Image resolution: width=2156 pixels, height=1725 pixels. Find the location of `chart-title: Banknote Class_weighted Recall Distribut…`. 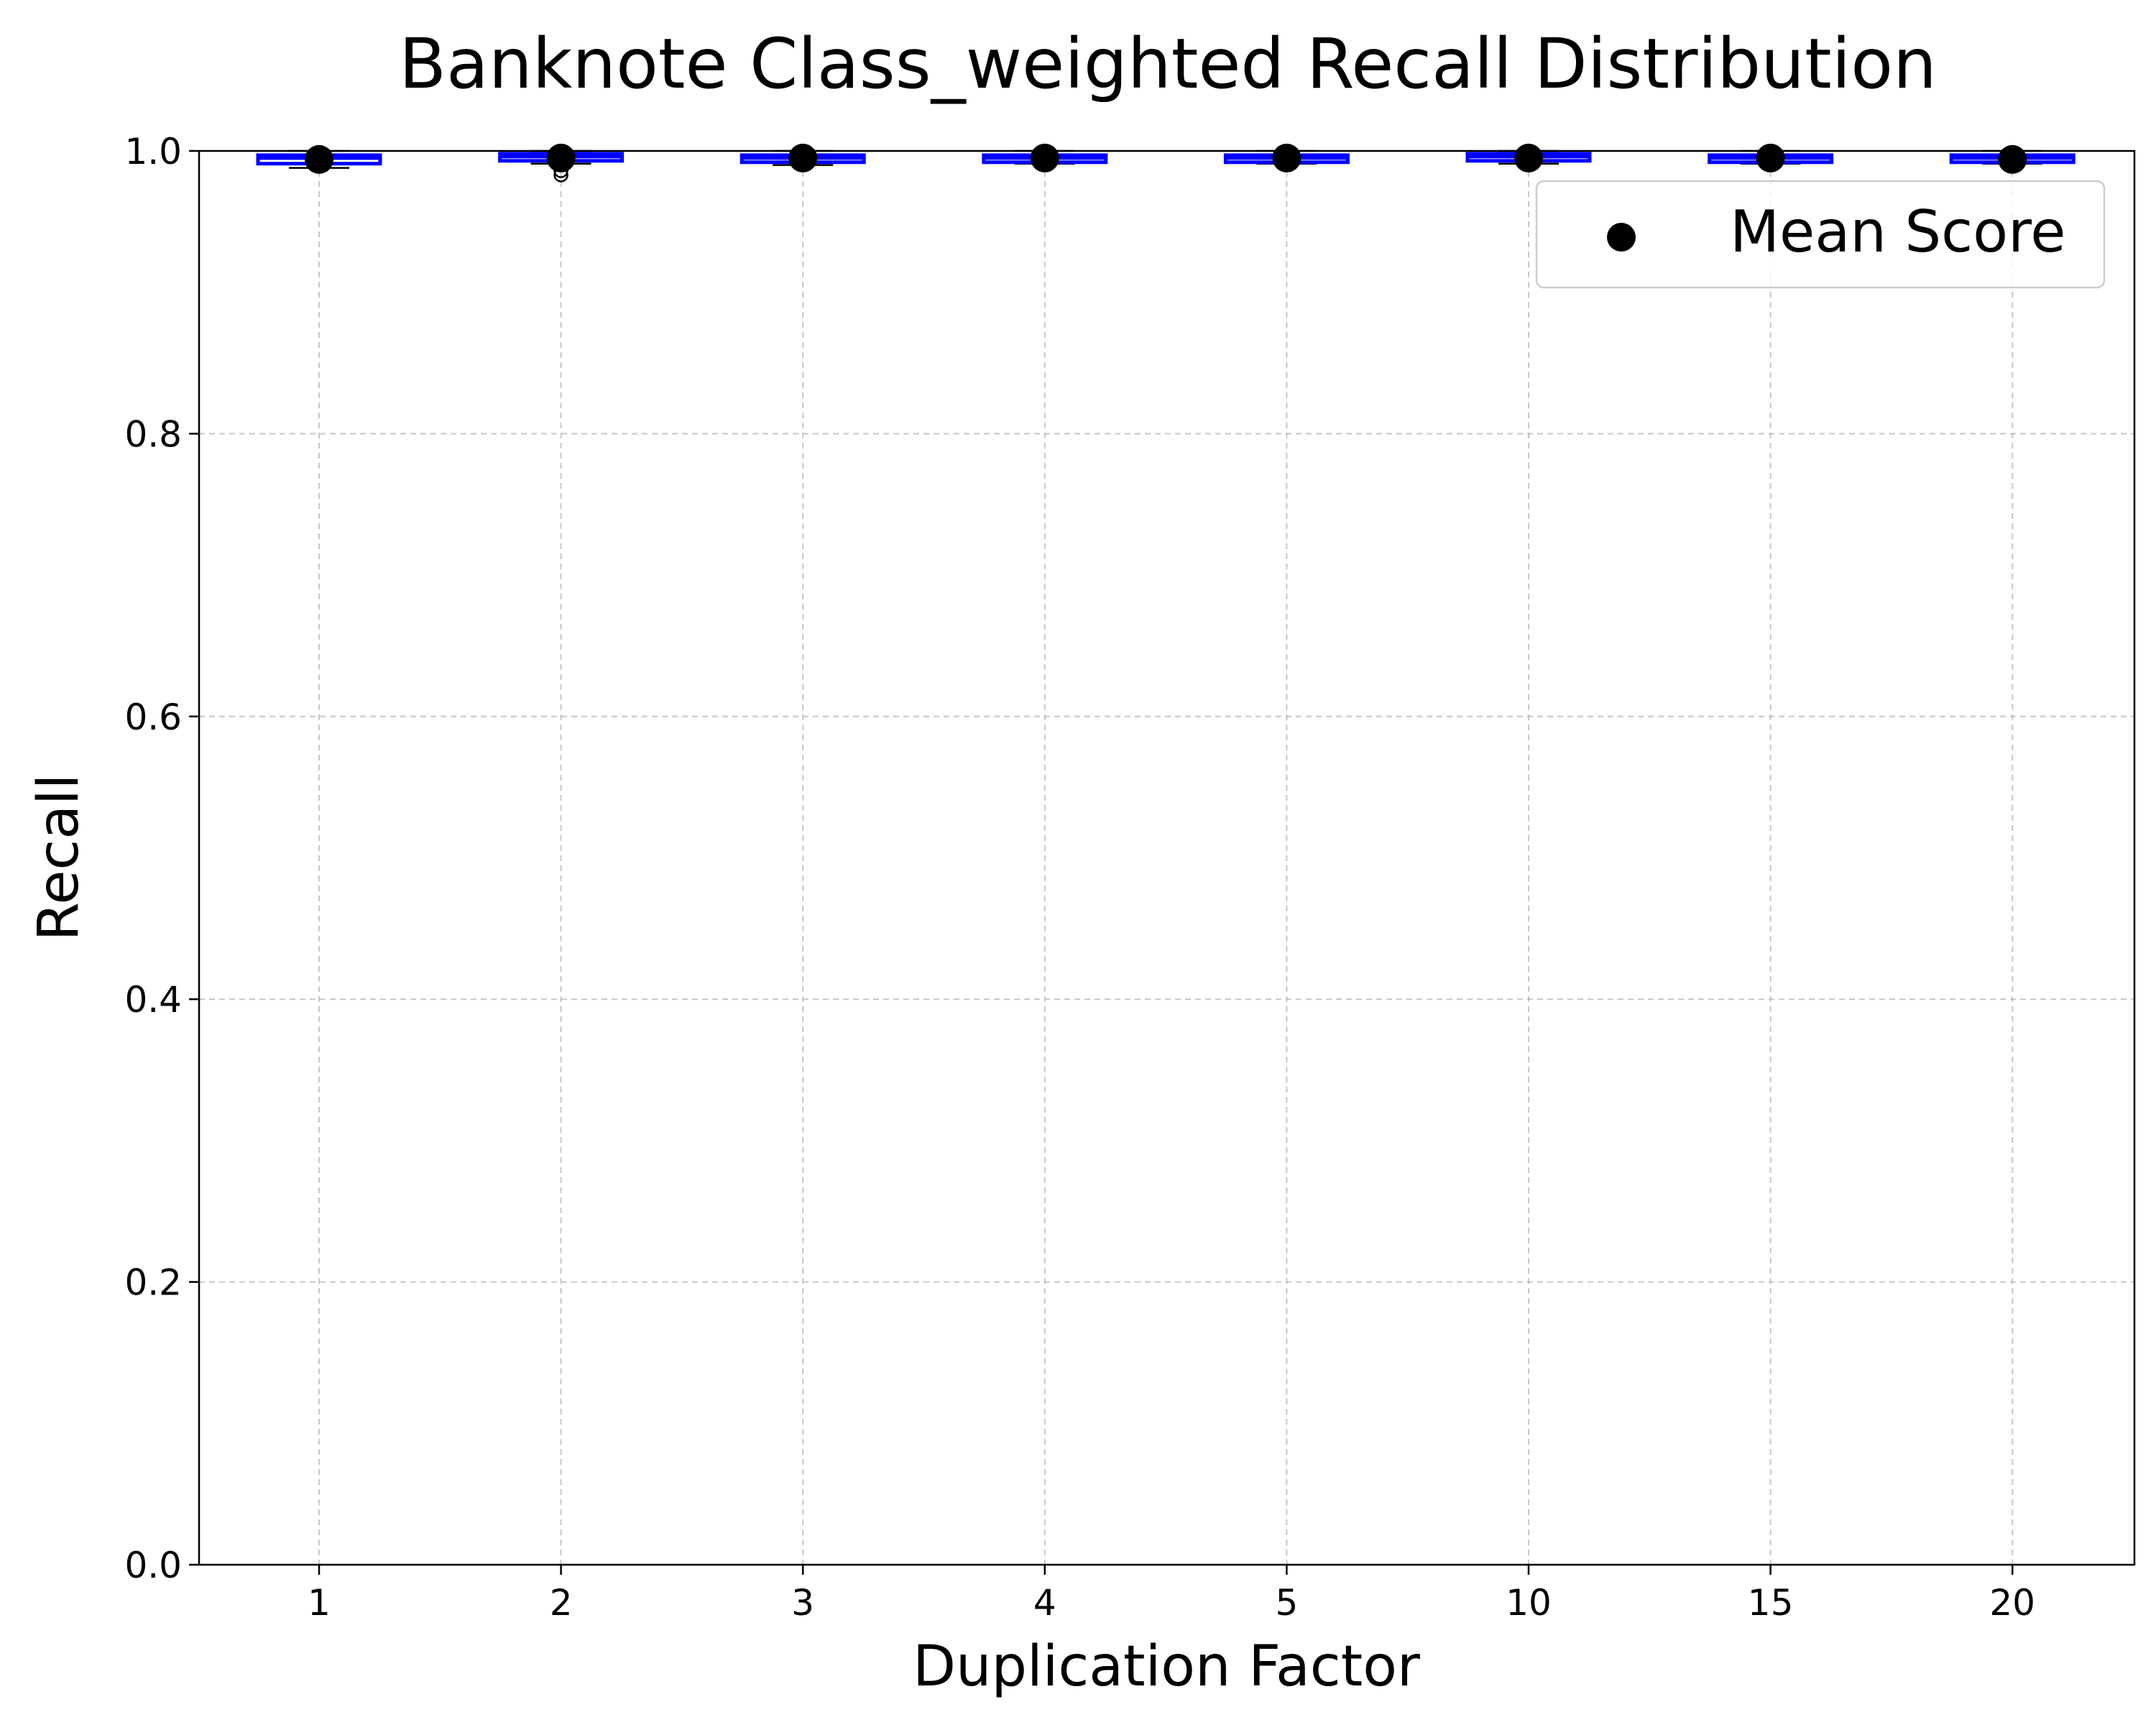

chart-title: Banknote Class_weighted Recall Distribut… is located at coordinates (1168, 64).